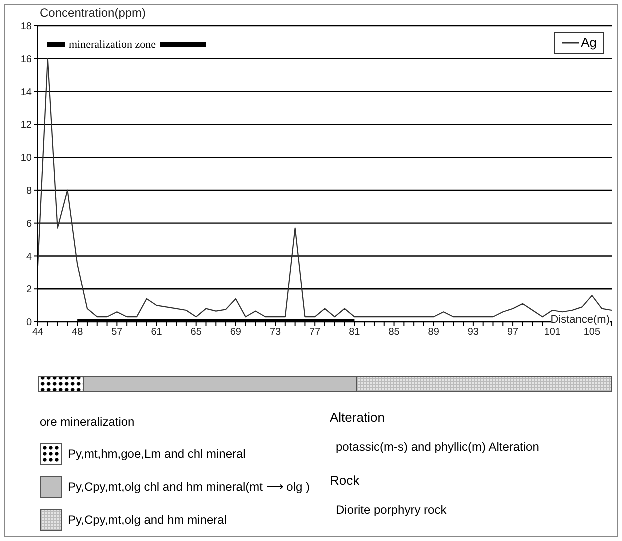  What do you see at coordinates (394, 332) in the screenshot?
I see `x-tick-label: 85` at bounding box center [394, 332].